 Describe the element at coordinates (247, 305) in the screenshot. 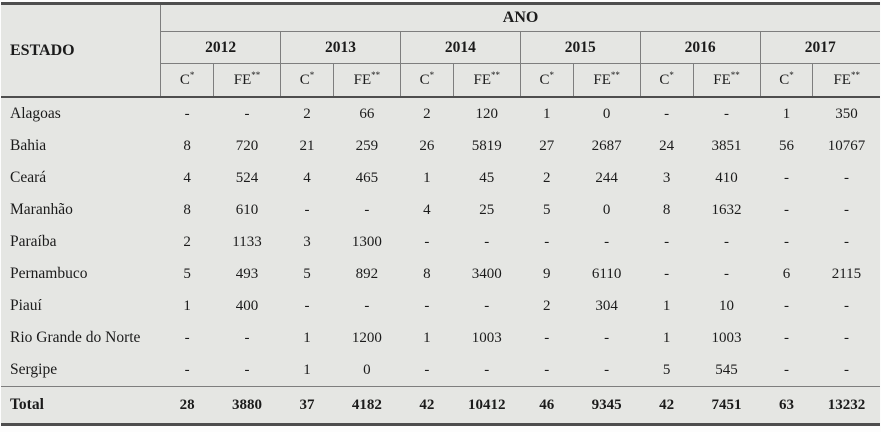

I see `value-cell: 400` at that location.